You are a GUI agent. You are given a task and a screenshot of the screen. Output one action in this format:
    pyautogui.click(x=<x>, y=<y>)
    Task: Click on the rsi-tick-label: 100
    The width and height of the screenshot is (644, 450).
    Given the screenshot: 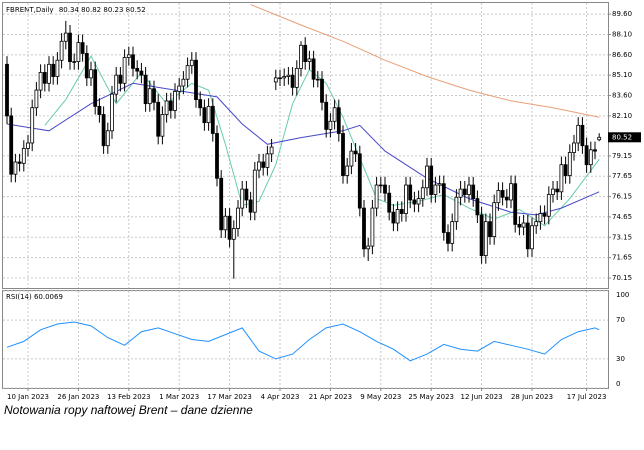 What is the action you would take?
    pyautogui.click(x=622, y=295)
    